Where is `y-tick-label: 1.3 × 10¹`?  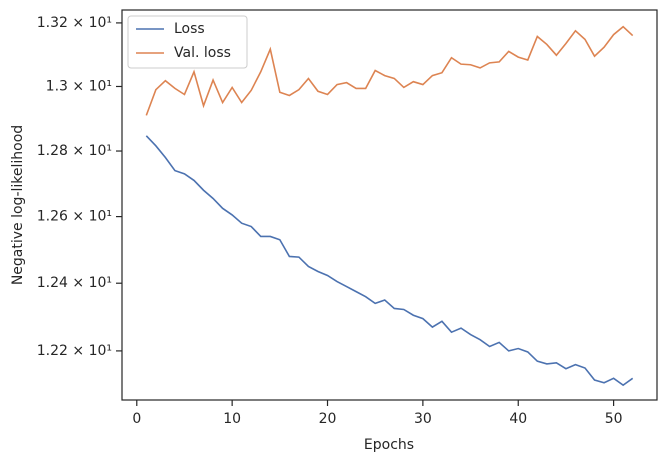 y-tick-label: 1.3 × 10¹ is located at coordinates (79, 86).